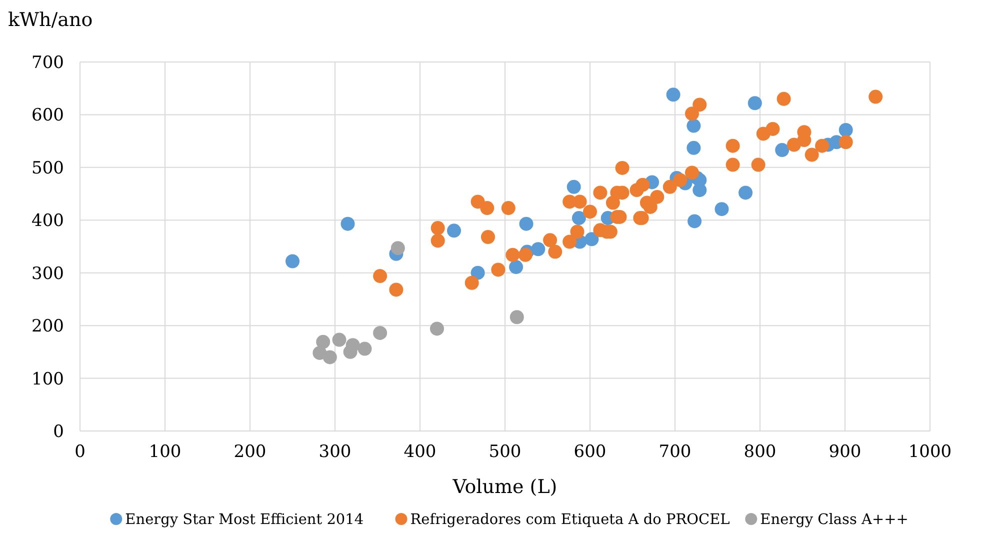 The image size is (985, 538). What do you see at coordinates (48, 379) in the screenshot?
I see `y-tick-label: 100` at bounding box center [48, 379].